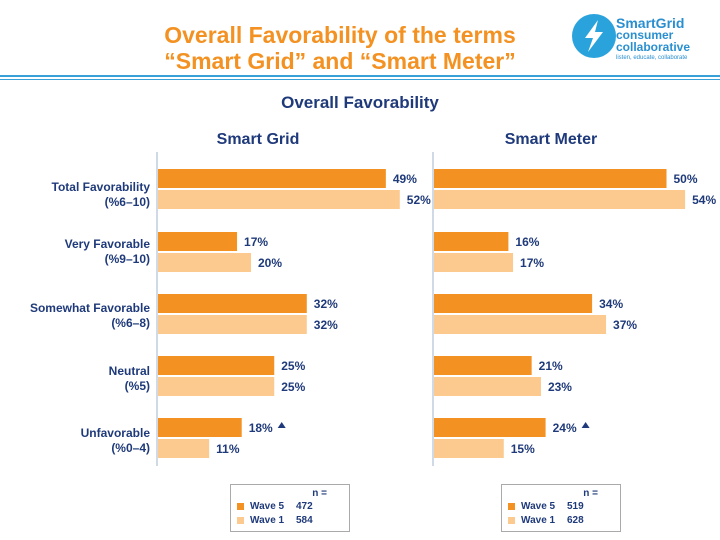 This screenshot has height=540, width=720. Describe the element at coordinates (360, 76) in the screenshot. I see `header-divider` at that location.